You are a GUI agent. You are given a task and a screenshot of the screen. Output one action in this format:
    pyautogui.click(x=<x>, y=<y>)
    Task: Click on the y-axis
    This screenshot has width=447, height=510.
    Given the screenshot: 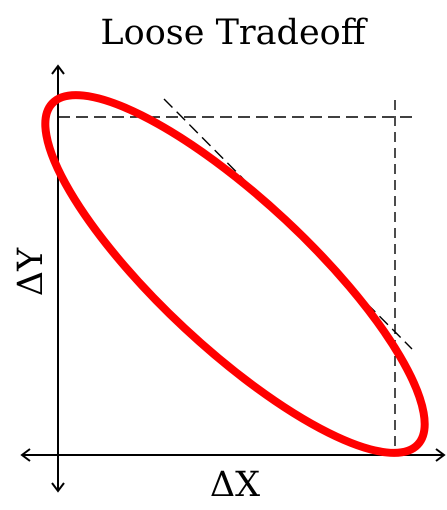 What is the action you would take?
    pyautogui.click(x=58, y=278)
    